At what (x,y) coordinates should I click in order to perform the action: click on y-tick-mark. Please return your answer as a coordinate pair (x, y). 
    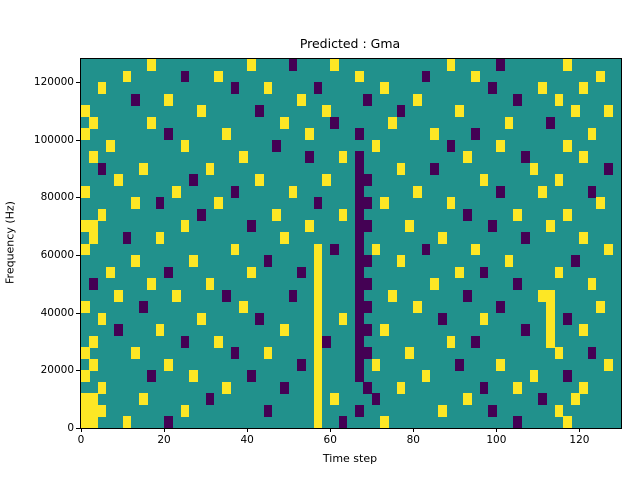
    Looking at the image, I should click on (78, 198).